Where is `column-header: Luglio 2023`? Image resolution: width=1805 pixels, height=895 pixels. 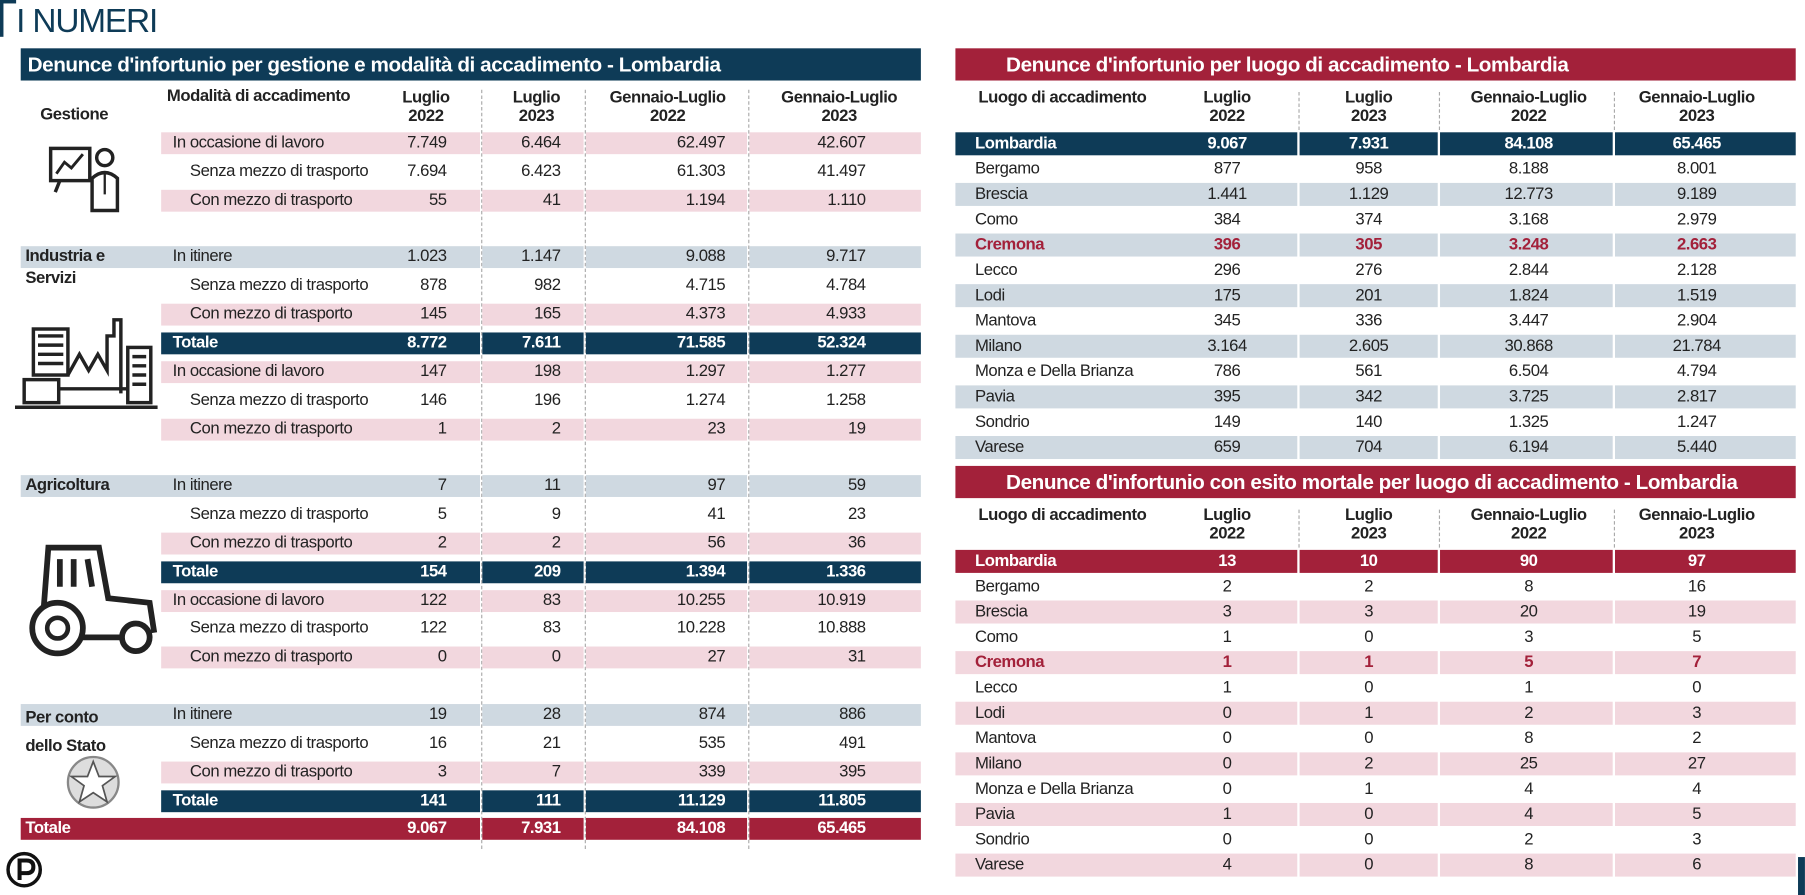 column-header: Luglio 2023 is located at coordinates (536, 107).